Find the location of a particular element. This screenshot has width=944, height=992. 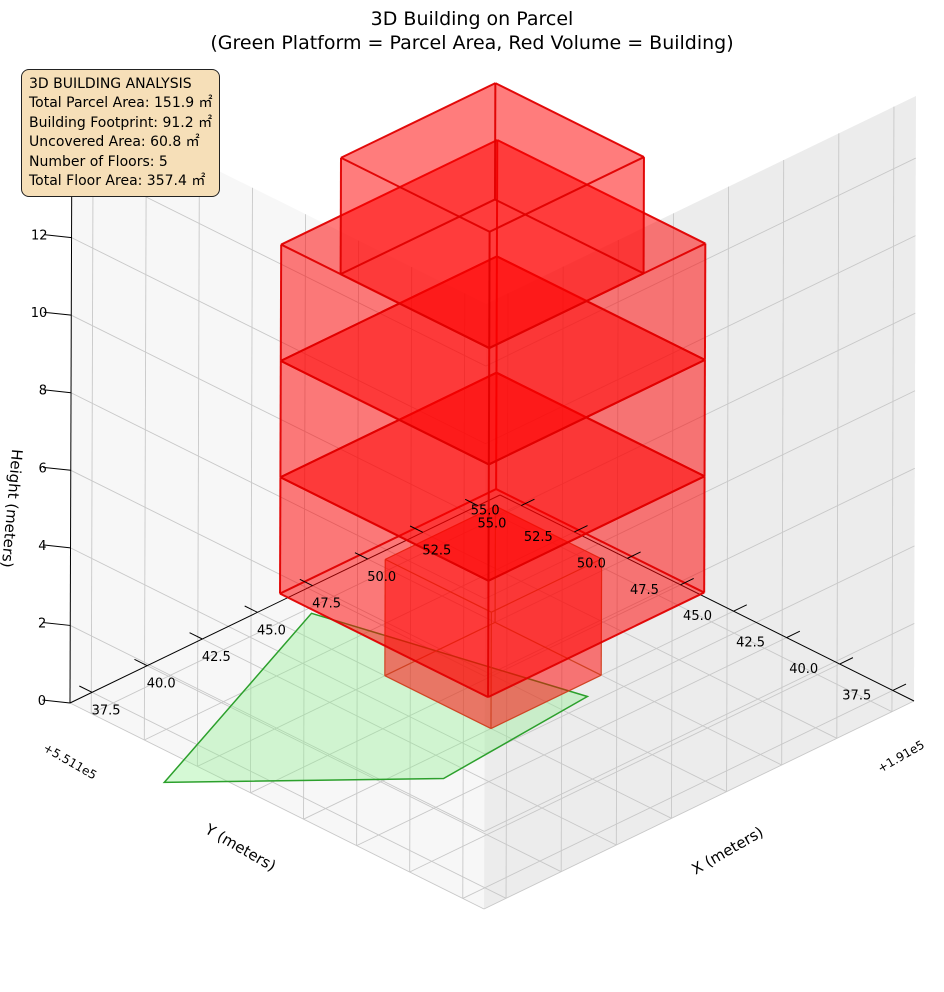

y-tick-label: 55.0 is located at coordinates (485, 511).